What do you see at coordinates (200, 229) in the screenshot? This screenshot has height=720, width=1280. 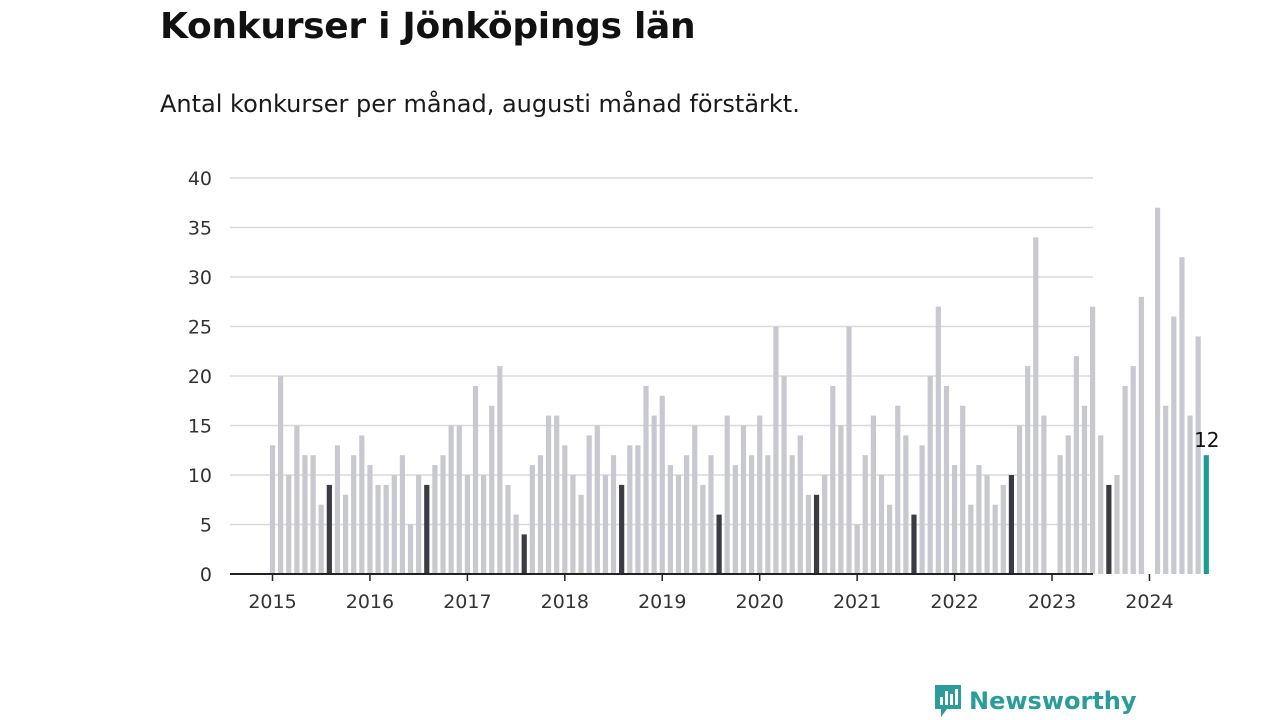 I see `y-tick-label: 35` at bounding box center [200, 229].